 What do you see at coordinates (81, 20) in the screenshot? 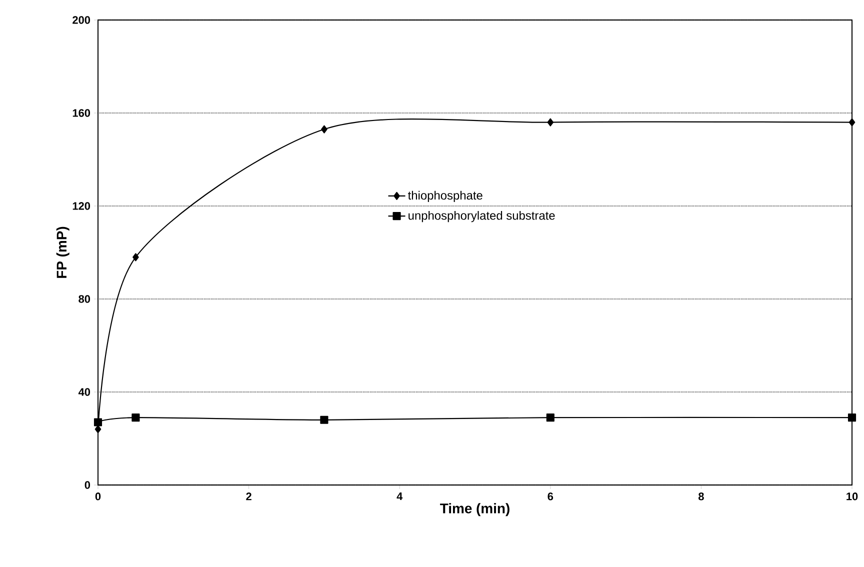
I see `y-tick-label: 200` at bounding box center [81, 20].